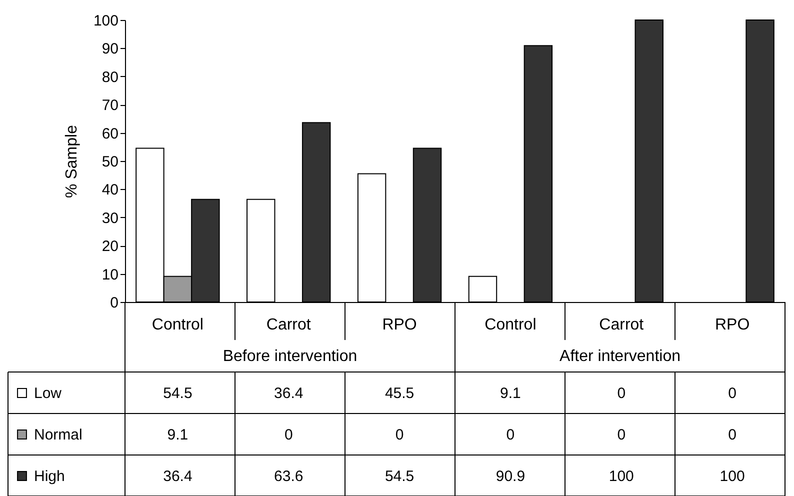 The image size is (794, 496). Describe the element at coordinates (110, 190) in the screenshot. I see `y-tick-label: 40` at that location.